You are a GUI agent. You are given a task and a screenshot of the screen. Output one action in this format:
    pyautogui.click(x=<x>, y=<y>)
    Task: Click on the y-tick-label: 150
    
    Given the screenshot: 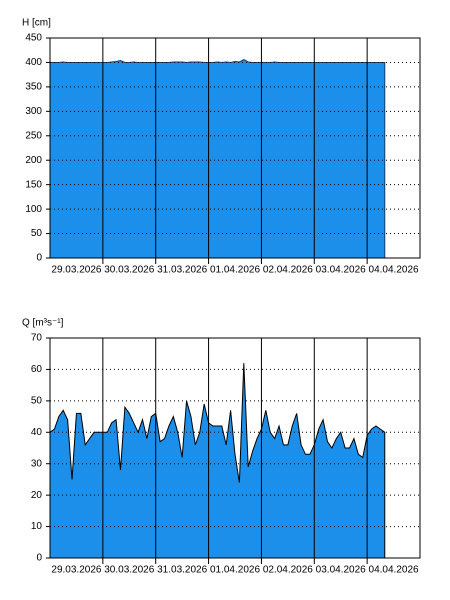 What is the action you would take?
    pyautogui.click(x=33, y=184)
    